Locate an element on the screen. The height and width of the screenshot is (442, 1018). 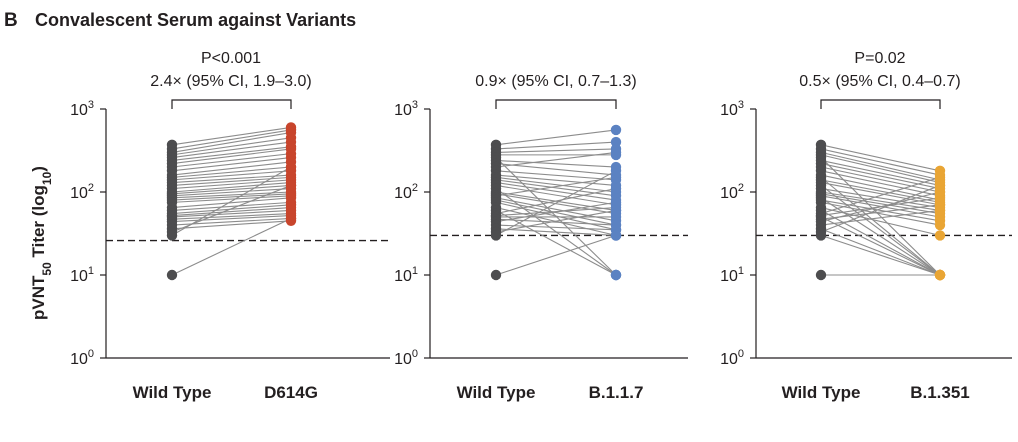
fold-change-label: 2.4× (95% CI, 1.9–3.0) is located at coordinates (230, 81).